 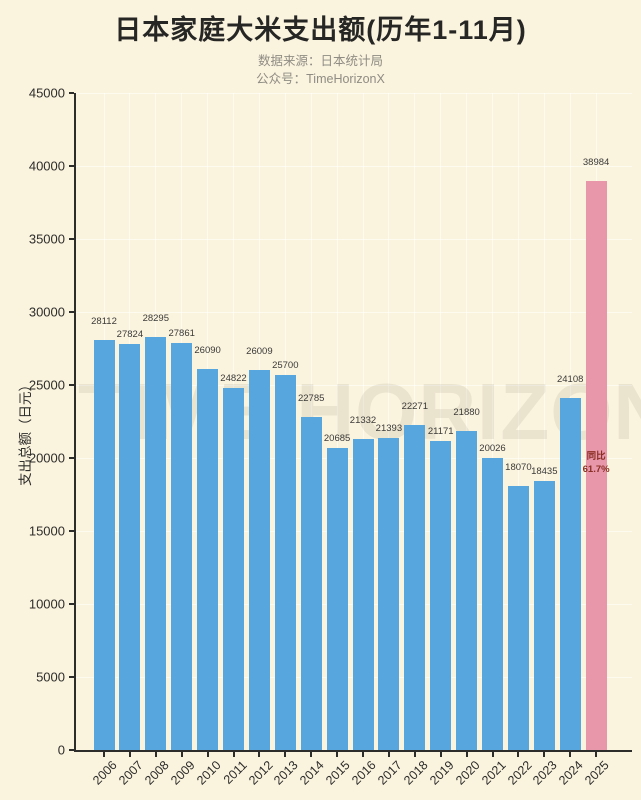 I want to click on y-axis-tick-label: 25000, so click(x=46, y=385).